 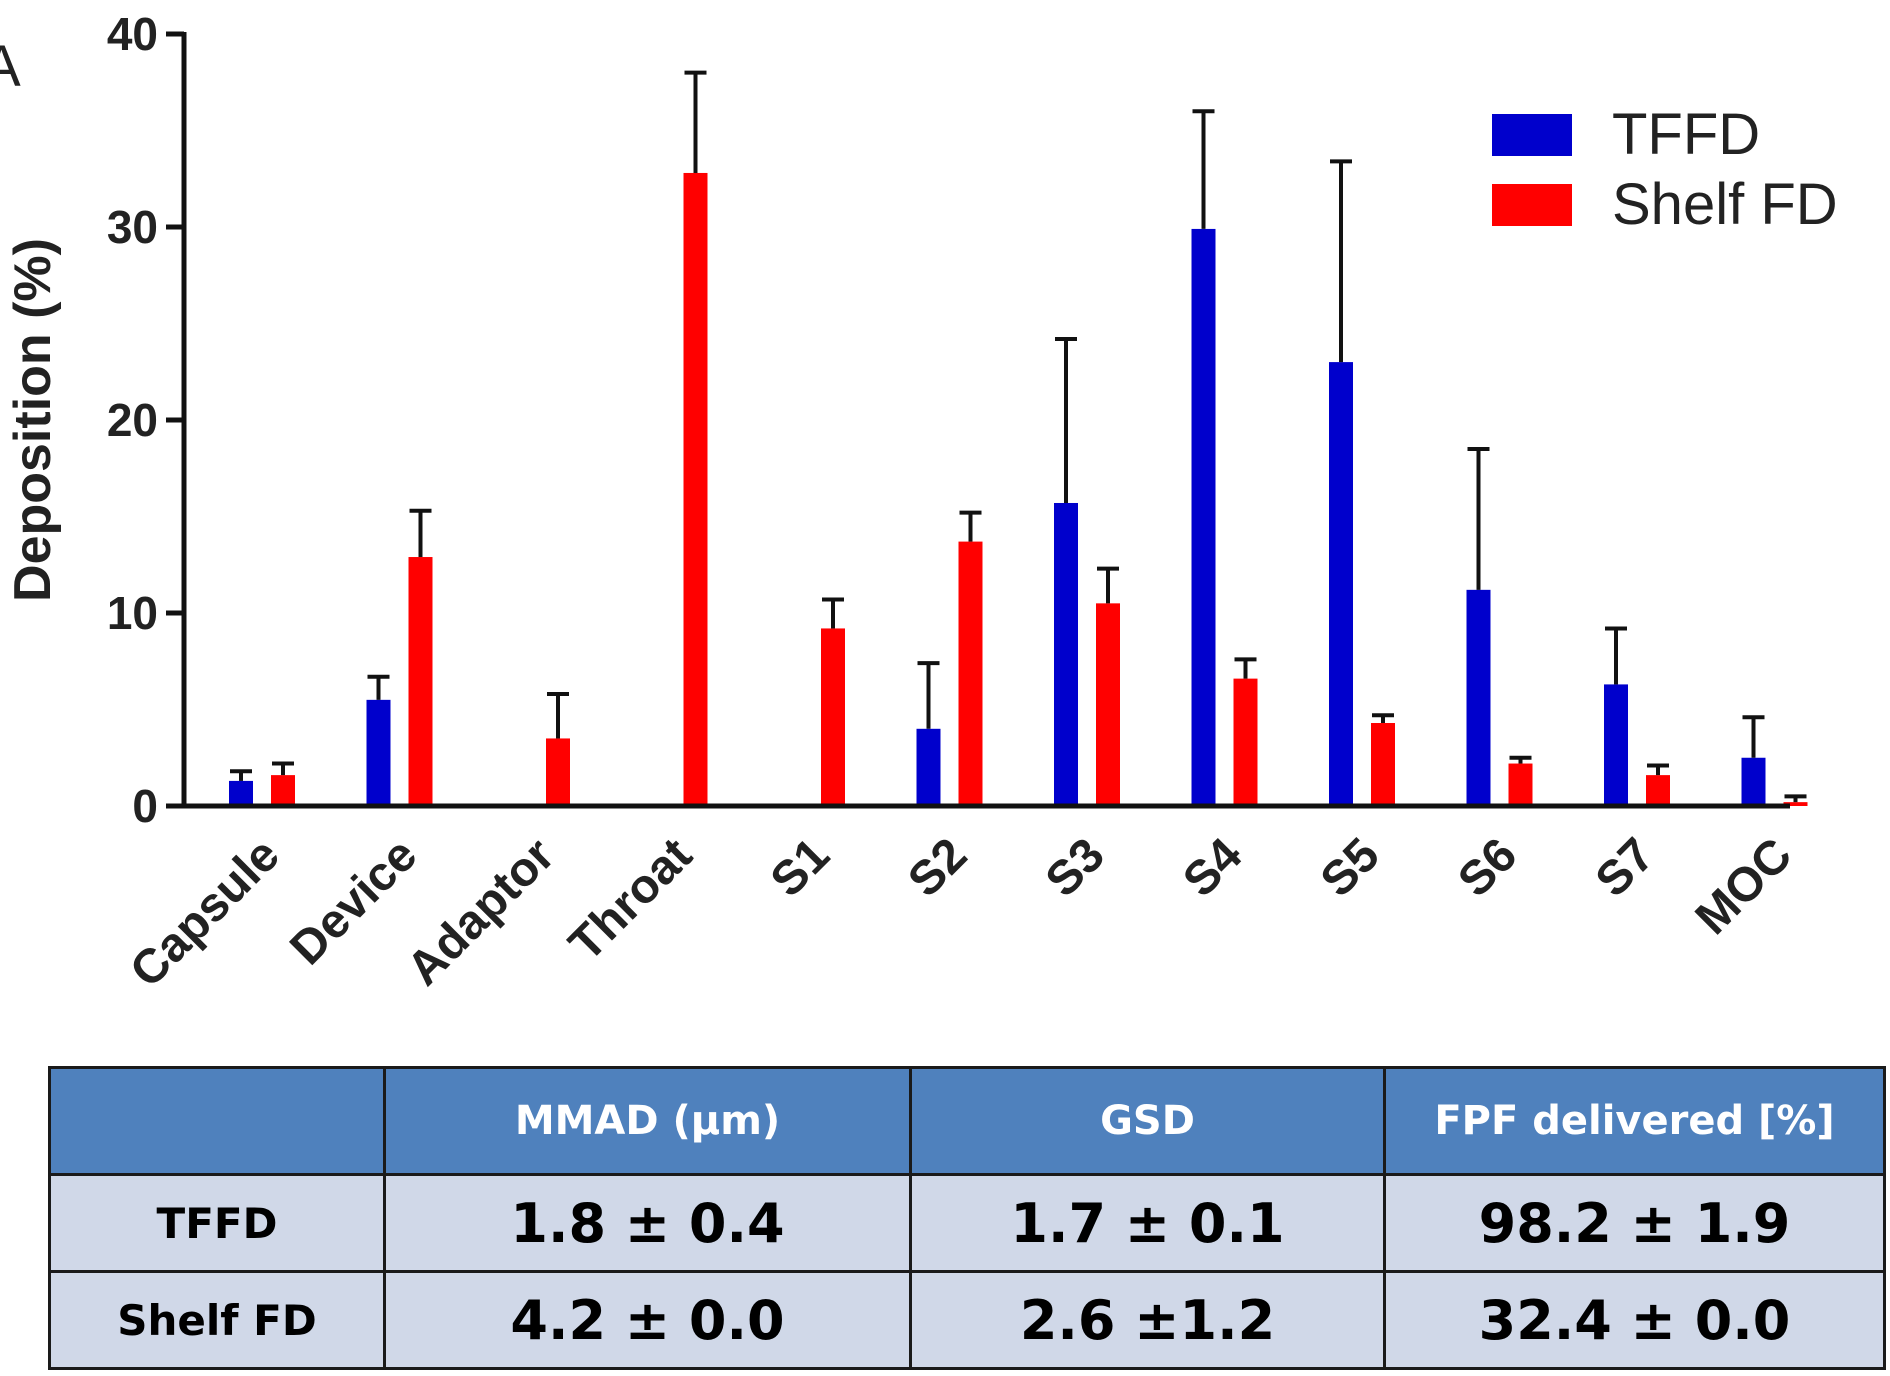 I want to click on cell-tffd-mmad: 1.8 ± 0.4, so click(x=647, y=1223).